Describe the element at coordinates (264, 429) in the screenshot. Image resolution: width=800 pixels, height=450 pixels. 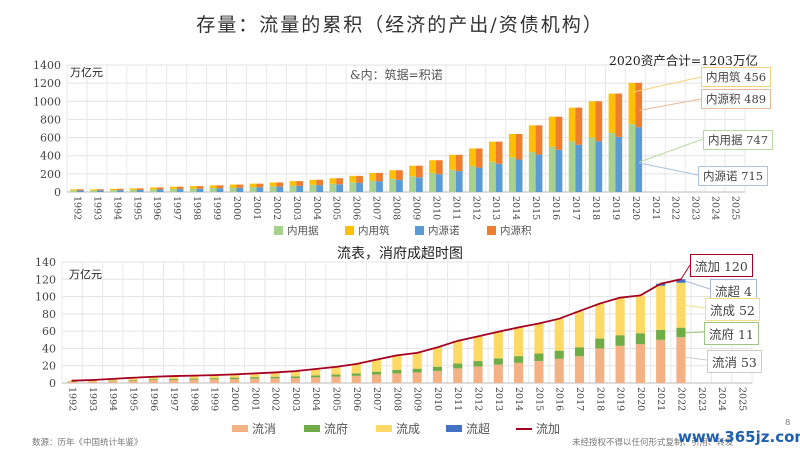
I see `legend-label: 流消` at that location.